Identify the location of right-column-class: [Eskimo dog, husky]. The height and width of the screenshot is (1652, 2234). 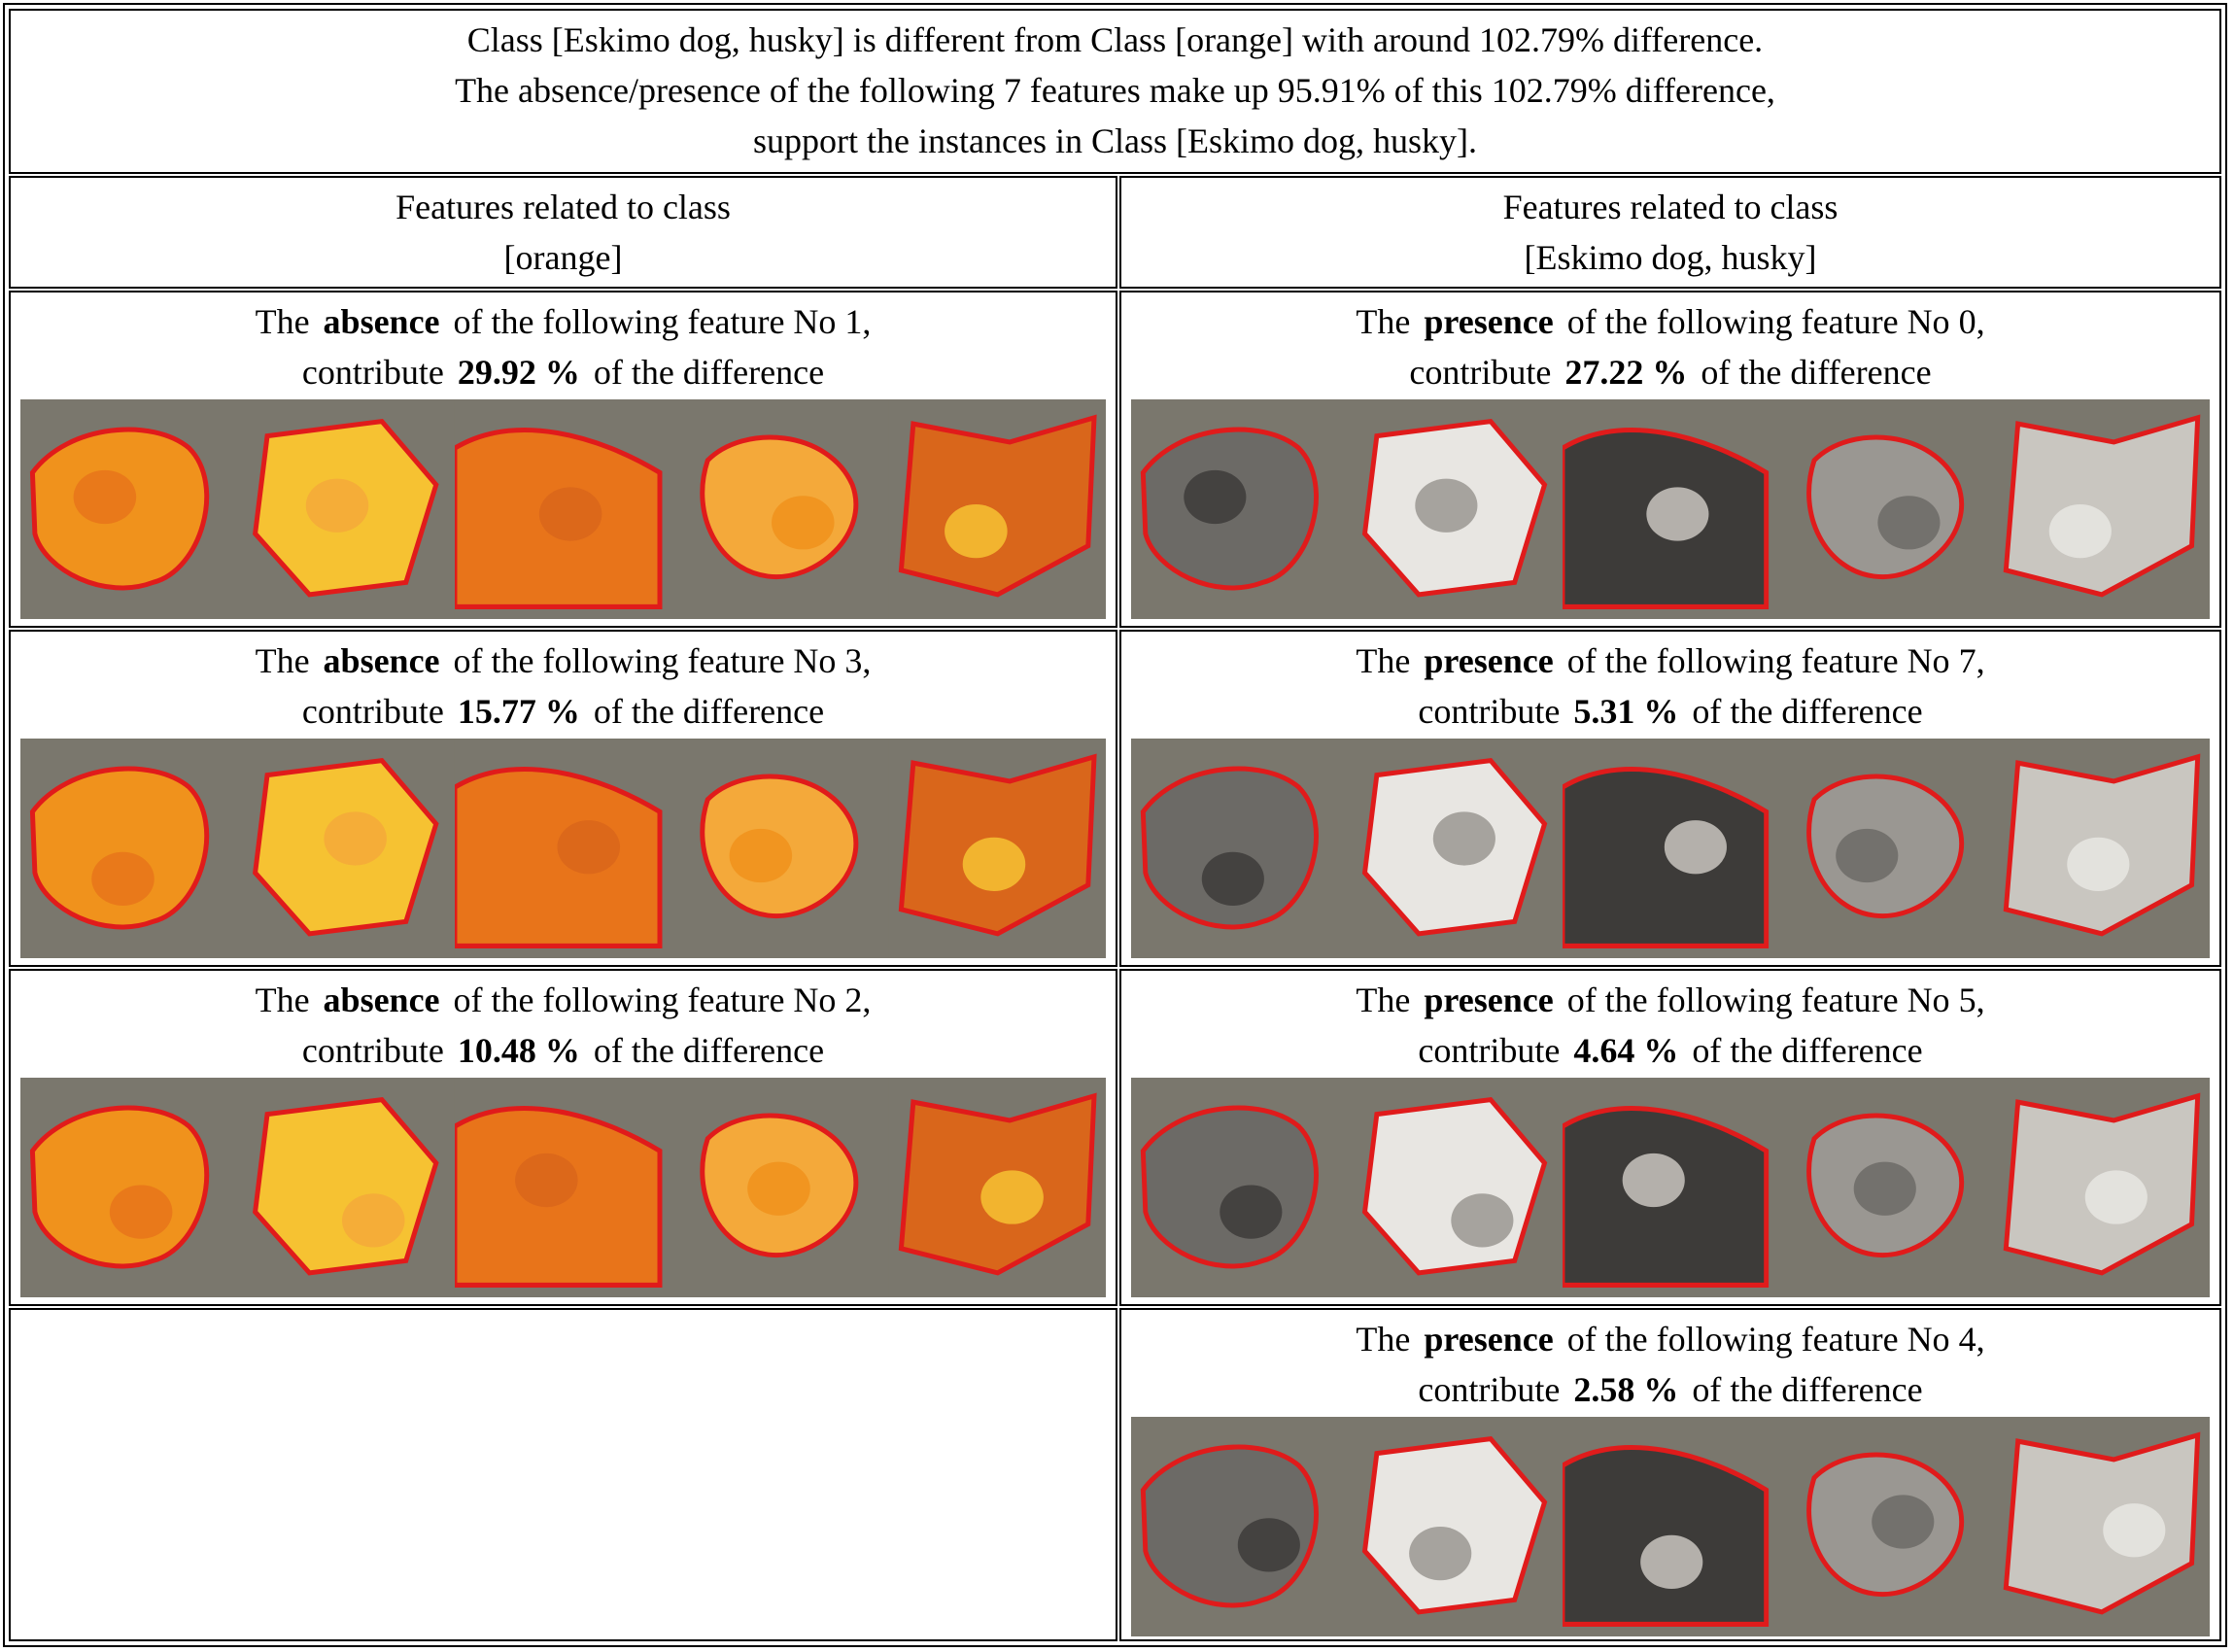
(1670, 257).